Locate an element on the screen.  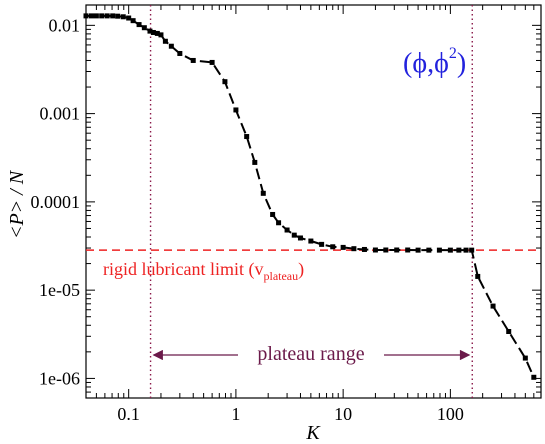
y-tick-label: 0.01 is located at coordinates (65, 25).